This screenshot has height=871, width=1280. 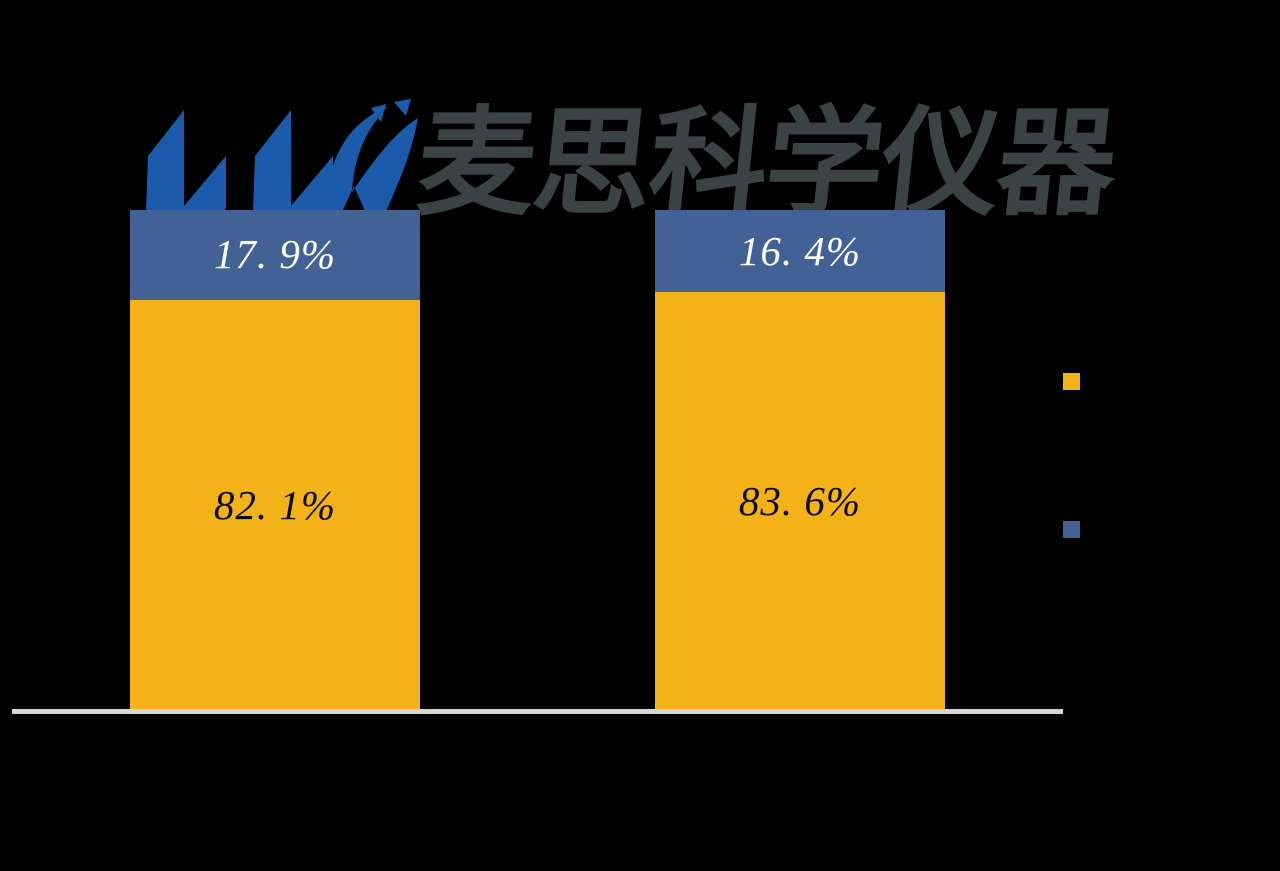 I want to click on bar-segment-bottom-0: 82. 1%, so click(x=275, y=505).